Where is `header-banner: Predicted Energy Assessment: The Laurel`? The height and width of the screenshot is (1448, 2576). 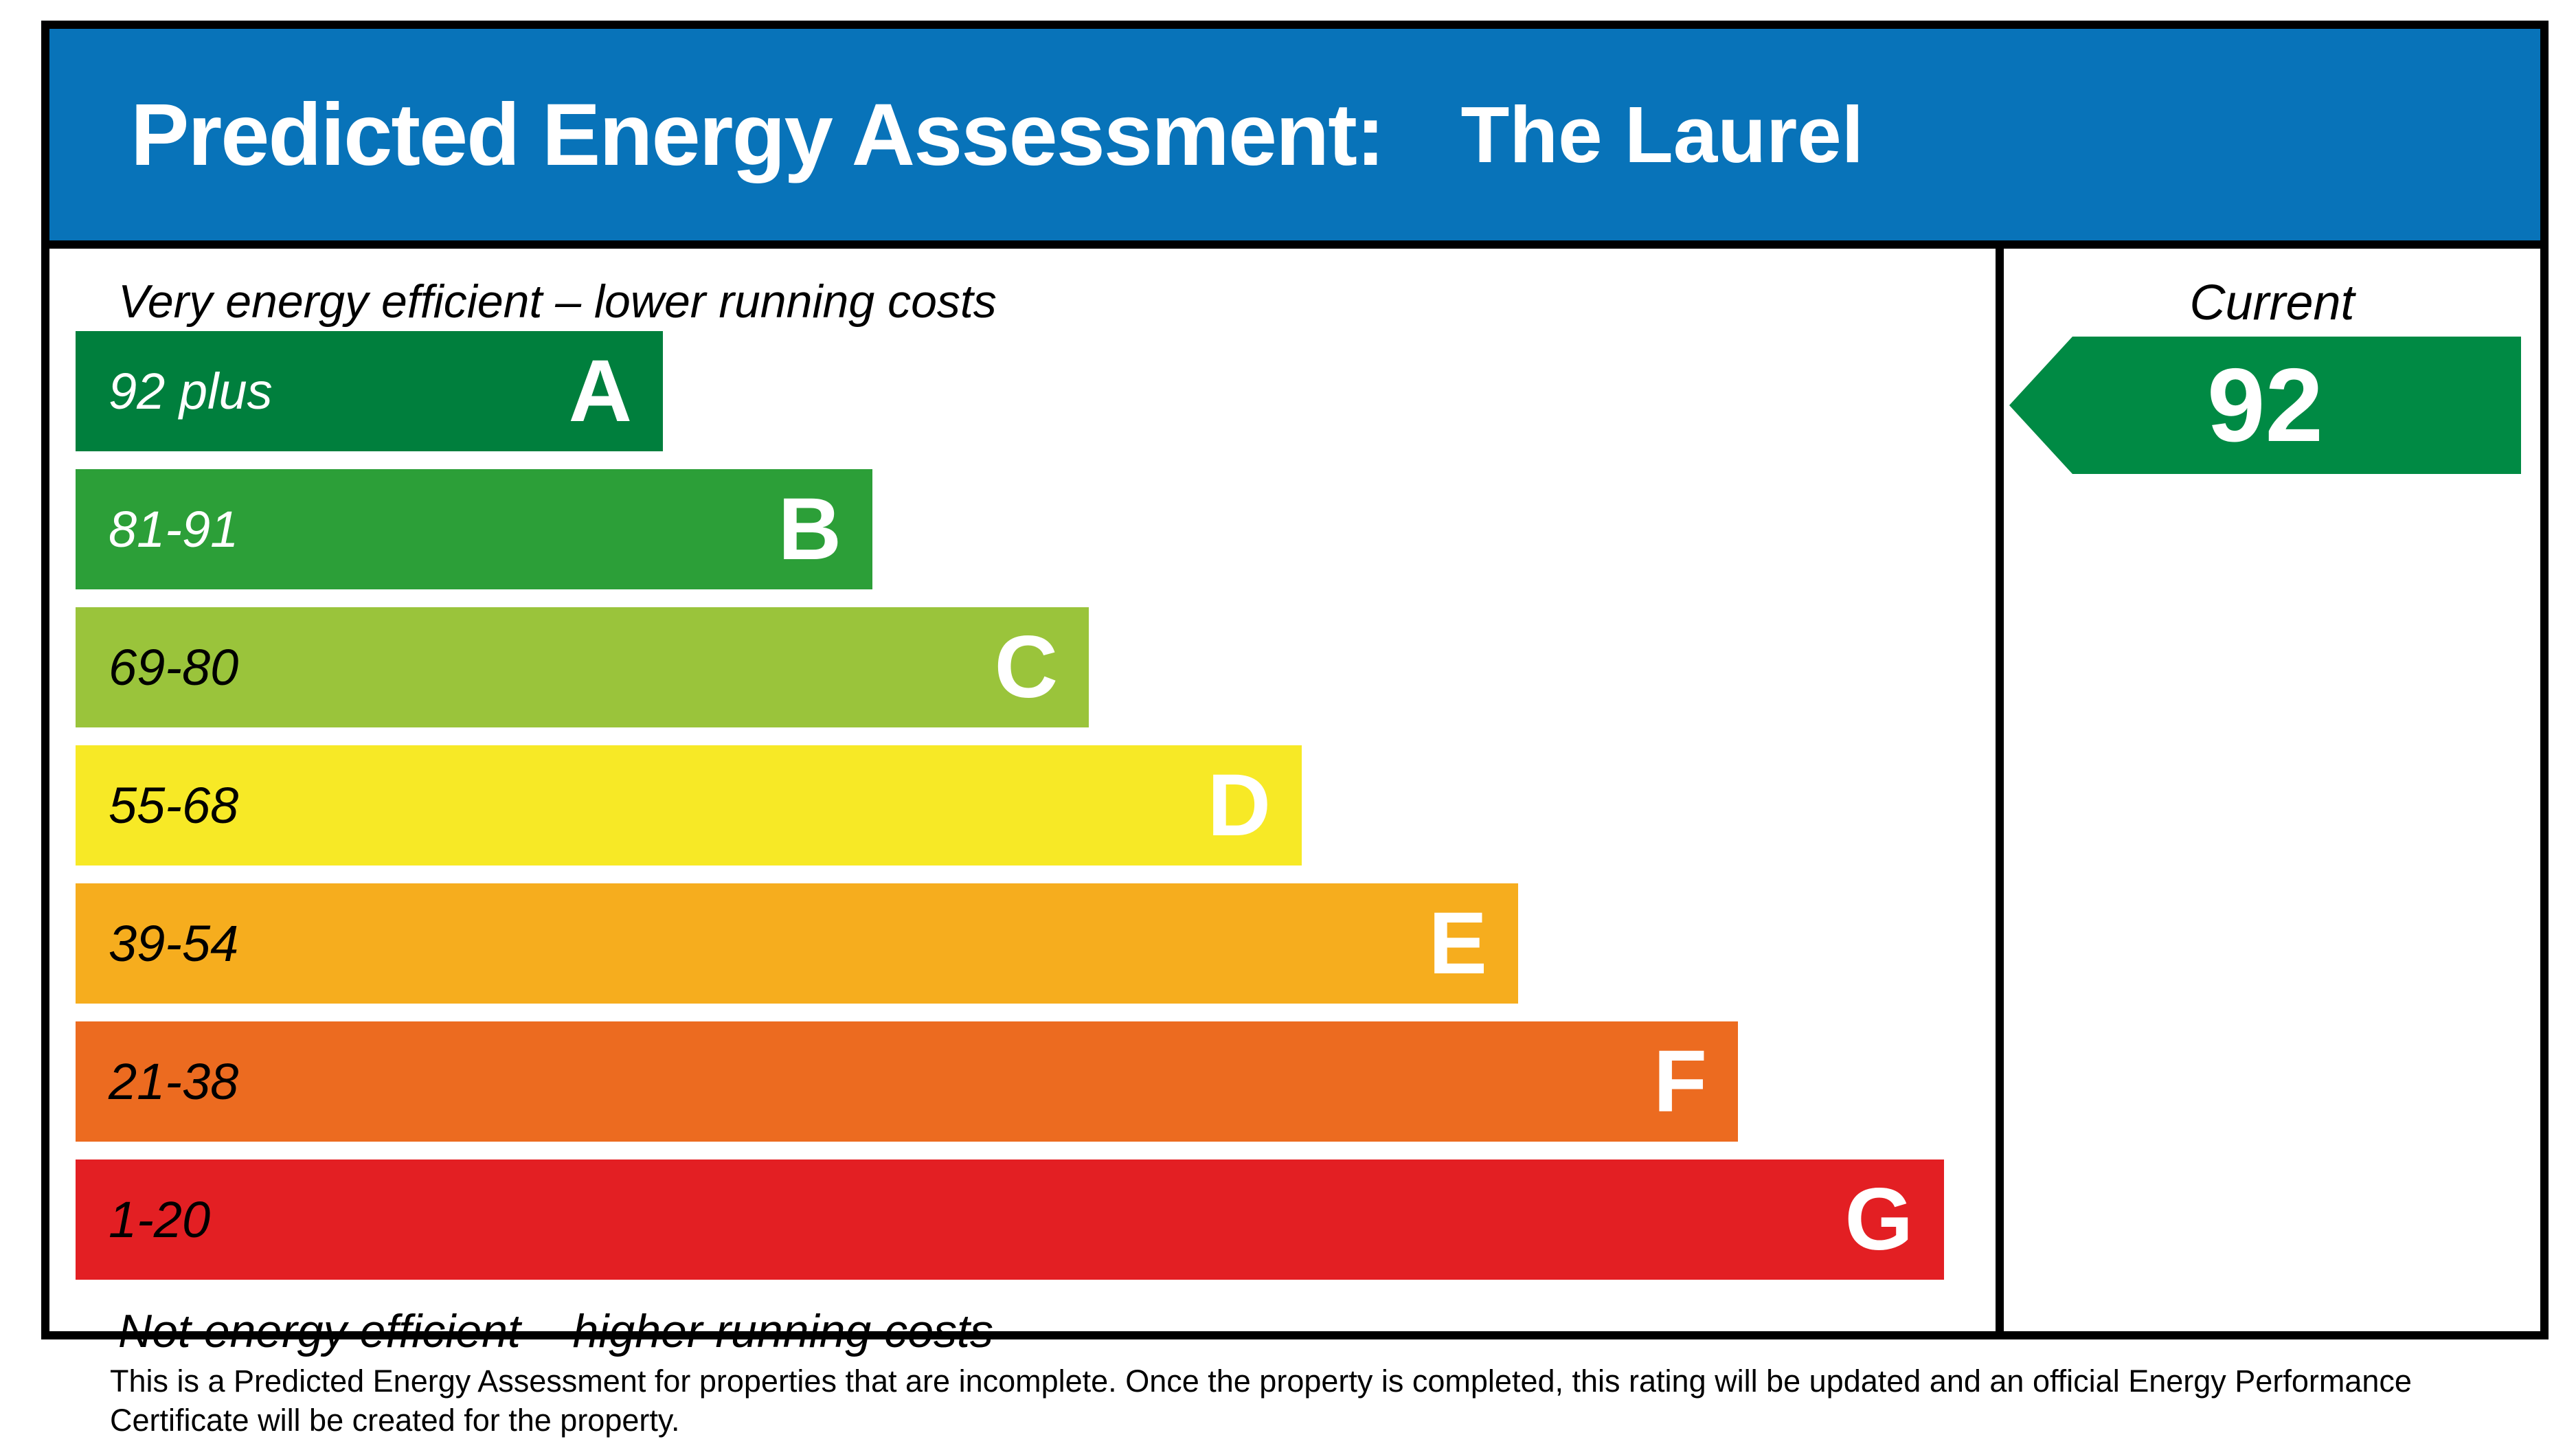
header-banner: Predicted Energy Assessment: The Laurel is located at coordinates (1294, 139).